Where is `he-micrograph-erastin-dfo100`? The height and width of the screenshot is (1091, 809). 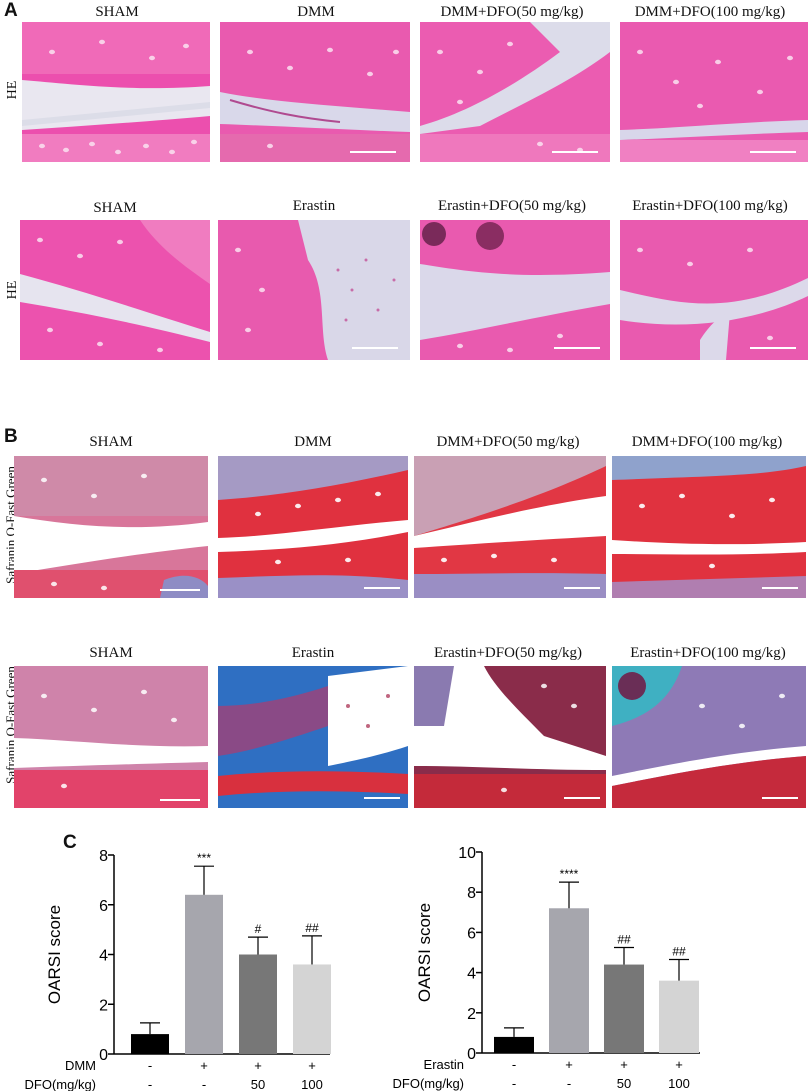
he-micrograph-erastin-dfo100 is located at coordinates (714, 290).